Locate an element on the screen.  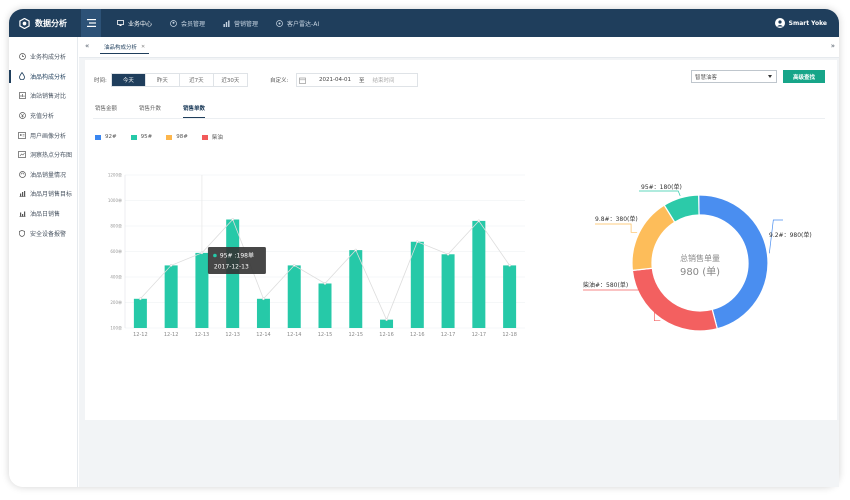
sidebar-item-daily-sales: 油品日销售 is located at coordinates (43, 214).